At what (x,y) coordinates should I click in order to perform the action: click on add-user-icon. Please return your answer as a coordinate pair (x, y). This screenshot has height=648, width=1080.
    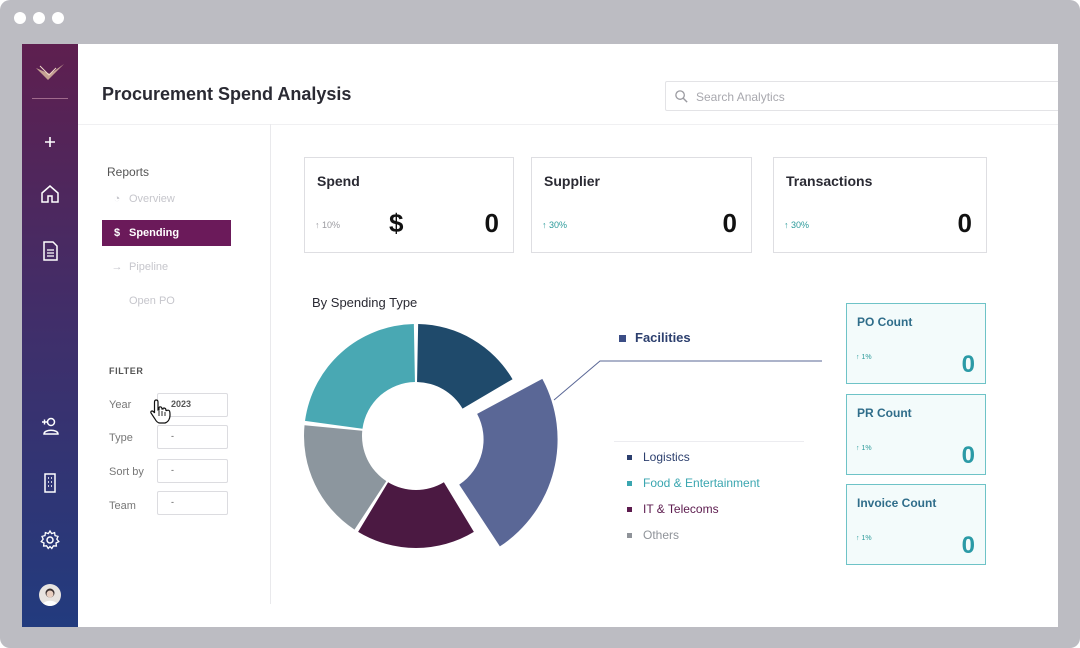
    Looking at the image, I should click on (50, 426).